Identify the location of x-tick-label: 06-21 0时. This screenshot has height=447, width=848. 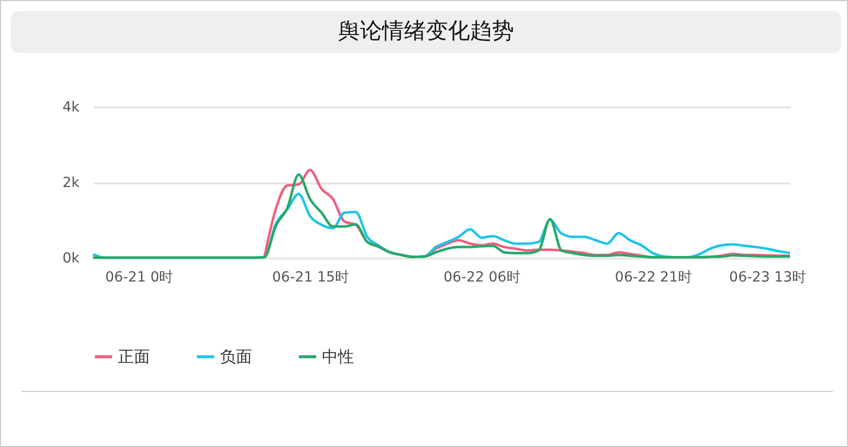
(139, 278).